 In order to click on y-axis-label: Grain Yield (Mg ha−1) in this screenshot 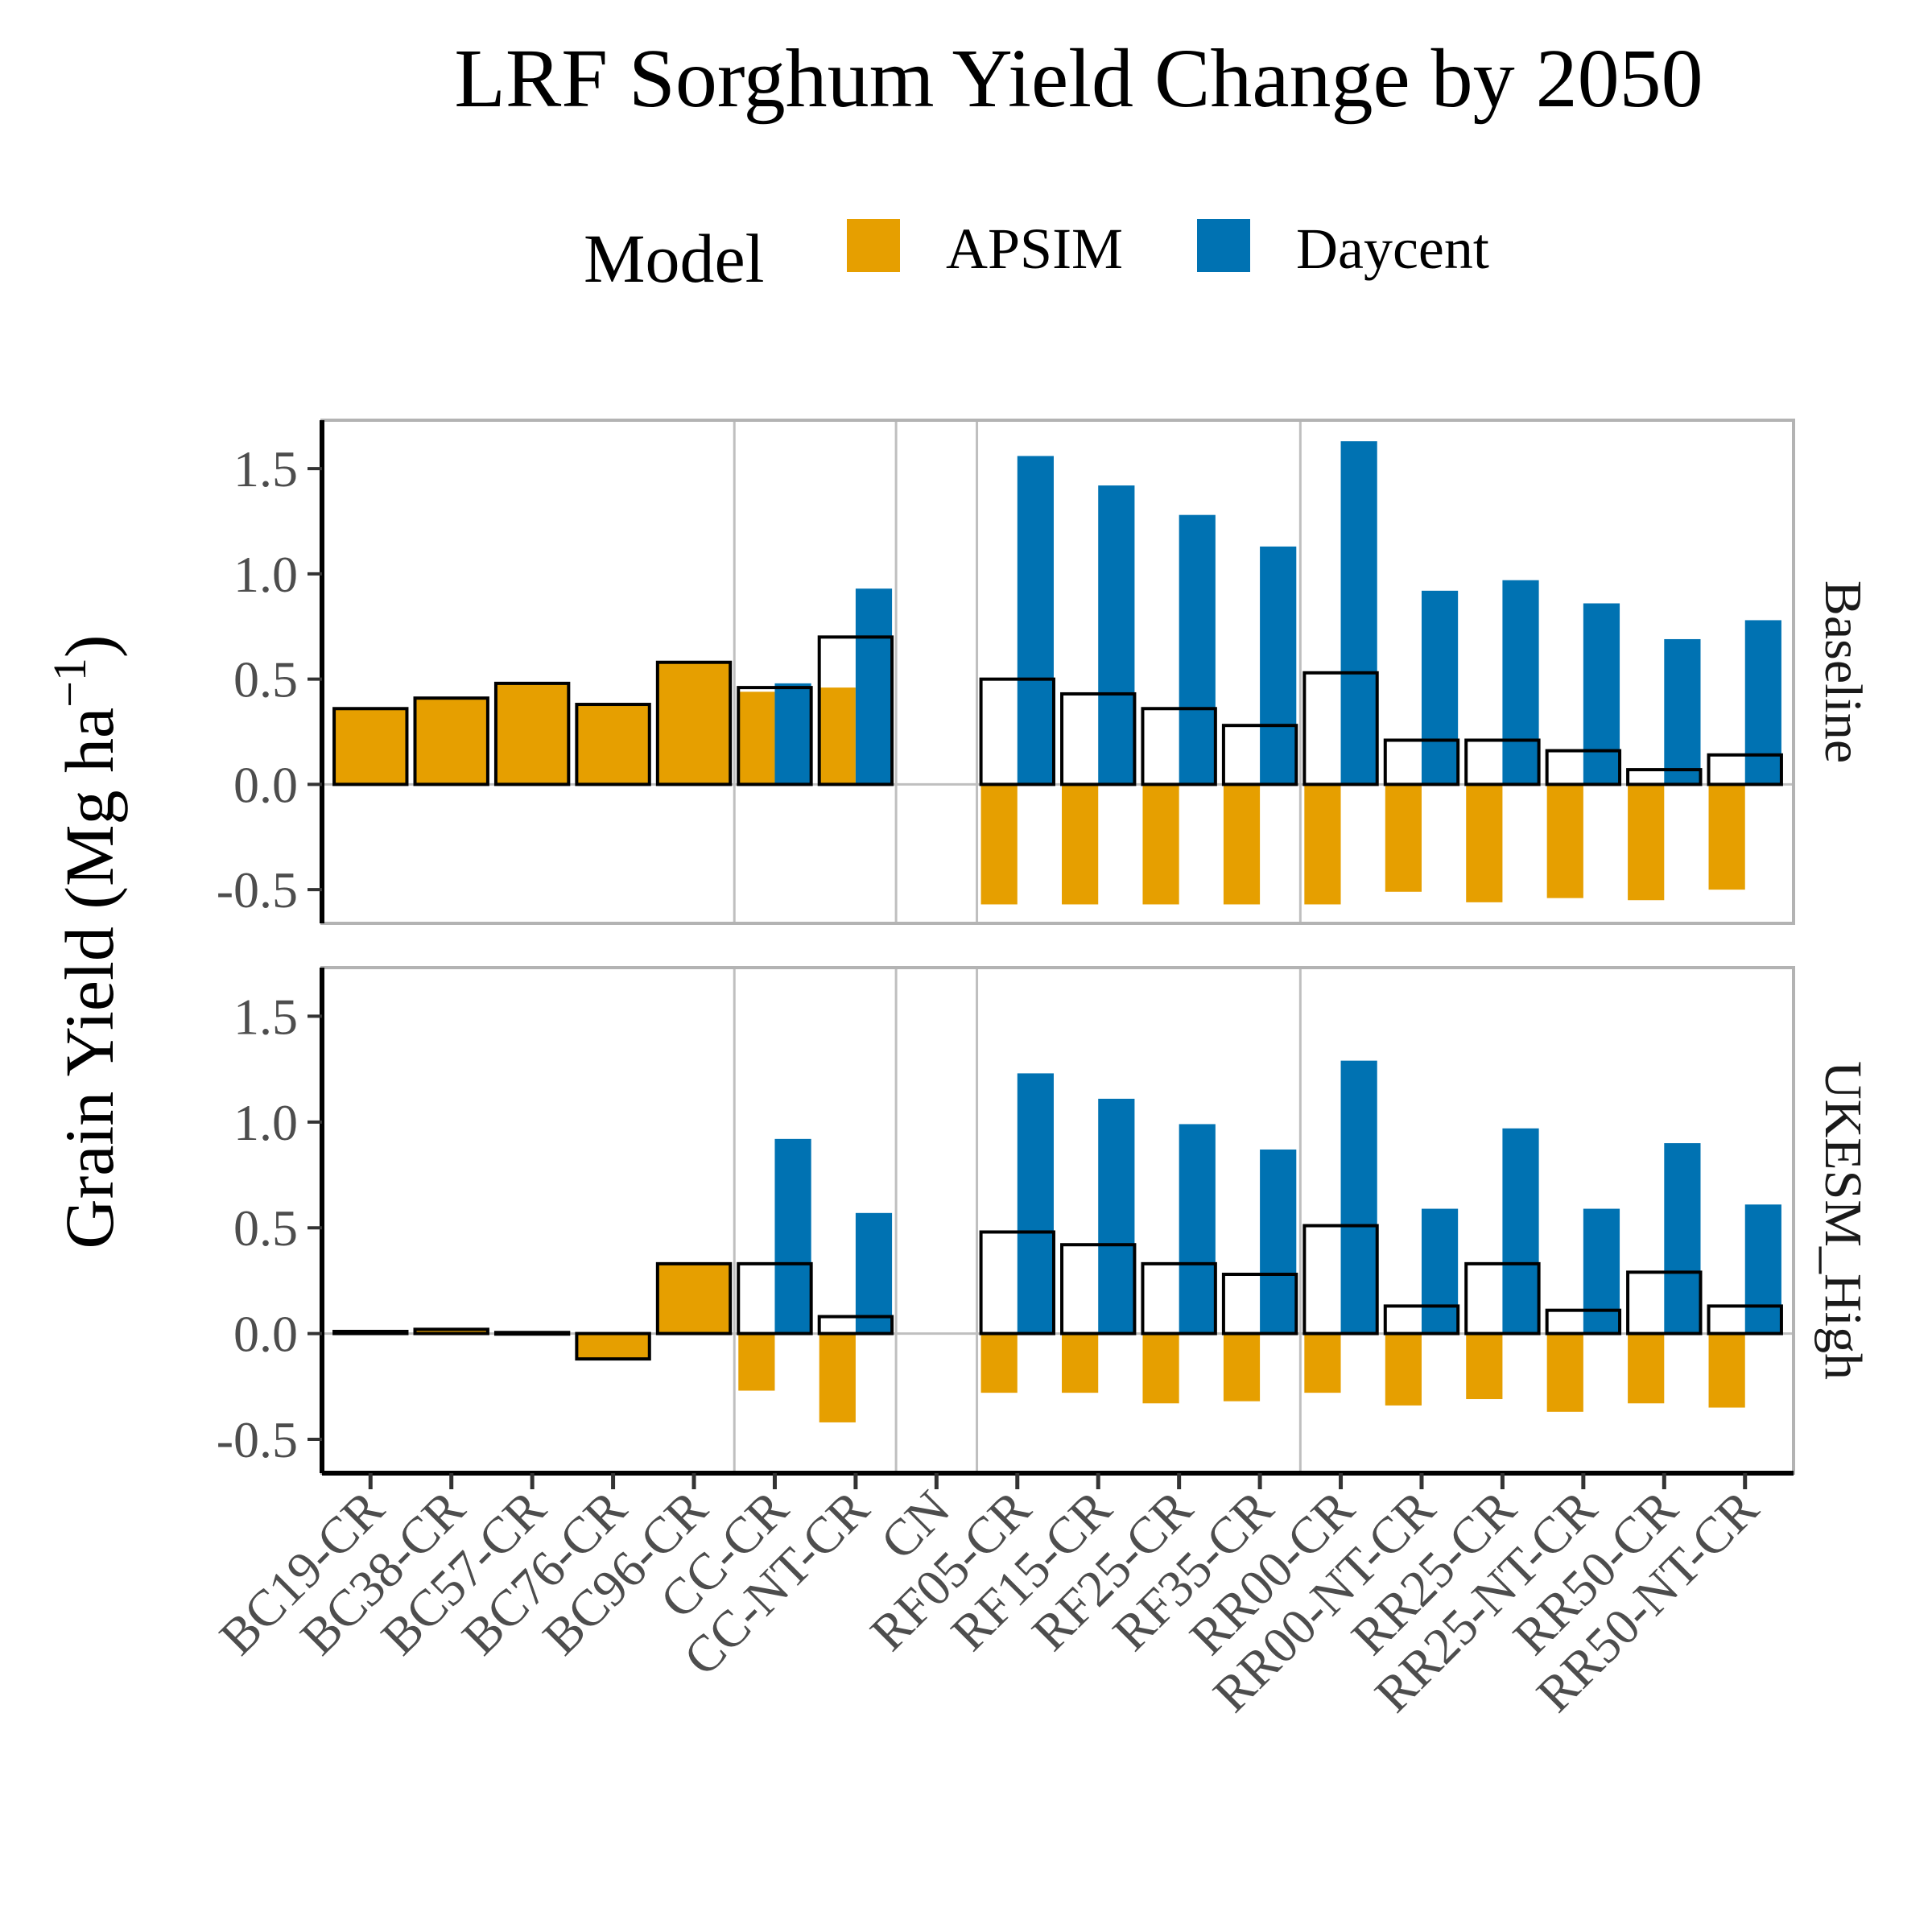, I will do `click(85, 941)`.